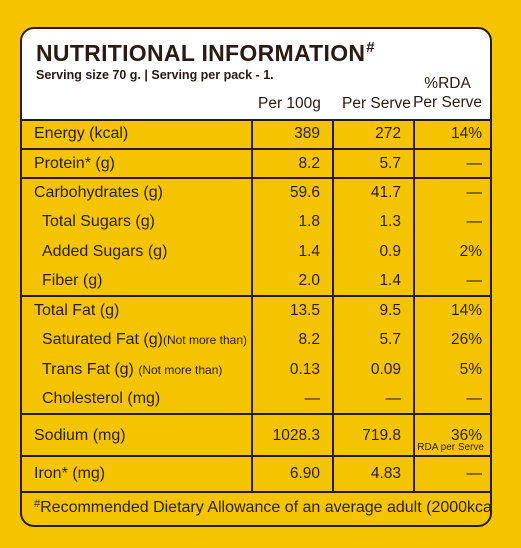 Image resolution: width=521 pixels, height=548 pixels. Describe the element at coordinates (101, 398) in the screenshot. I see `nutrient-name: Cholesterol (mg)` at that location.